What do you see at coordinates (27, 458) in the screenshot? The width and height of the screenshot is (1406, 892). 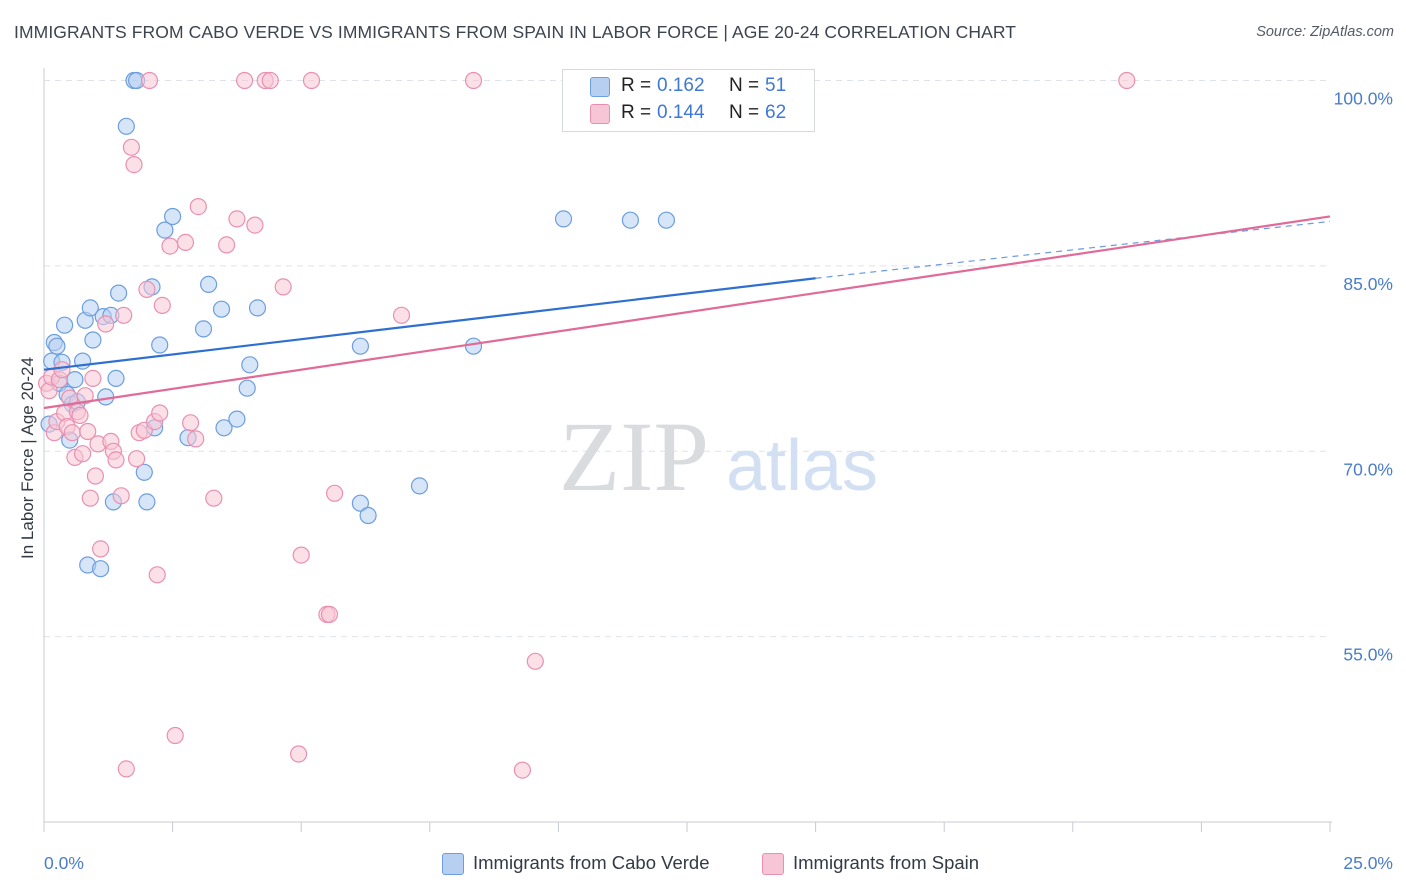 I see `y-axis-label: In Labor Force | Age 20-24` at bounding box center [27, 458].